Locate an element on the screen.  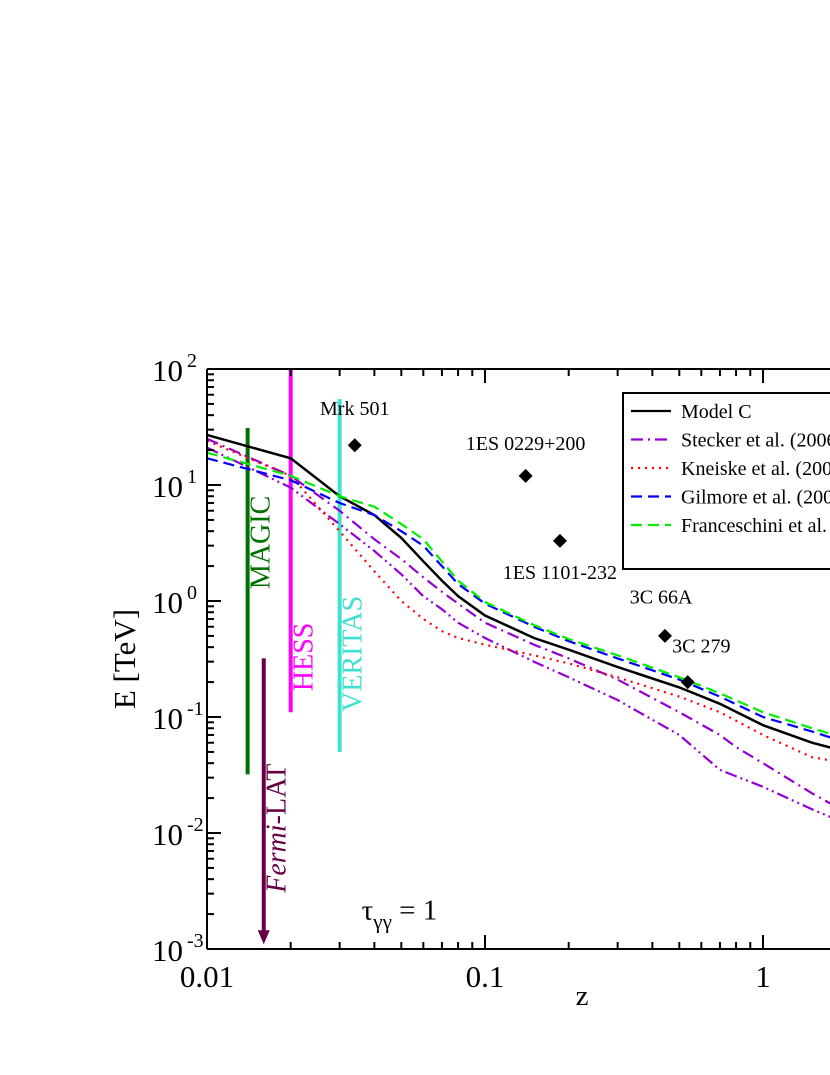
instrument-label: Fermi-LAT is located at coordinates (277, 829).